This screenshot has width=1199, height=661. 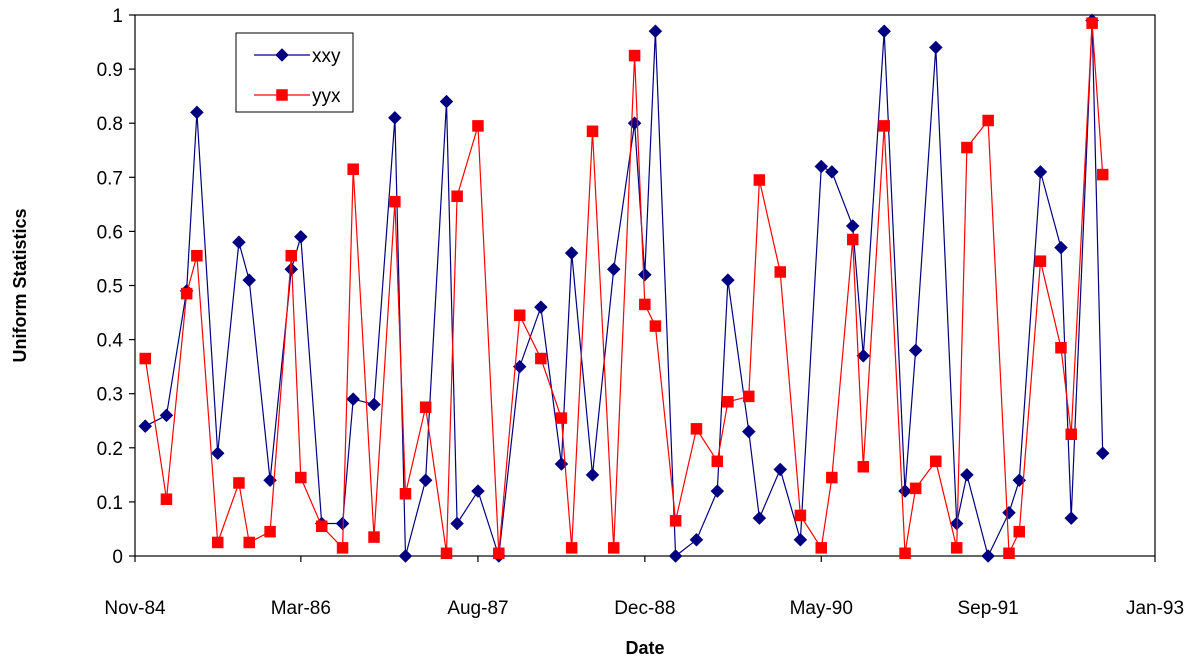 I want to click on x-axis-title: Date, so click(x=644, y=648).